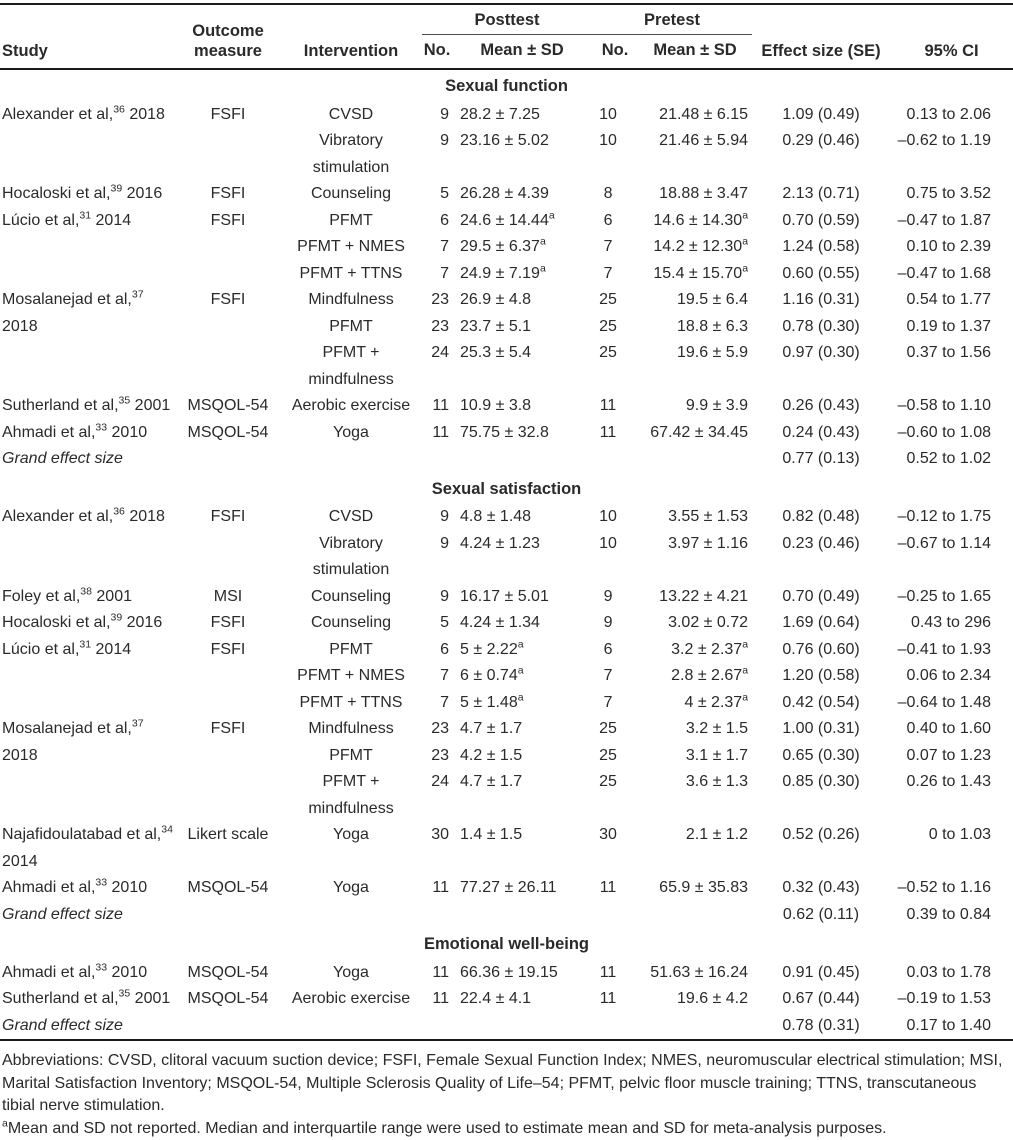  What do you see at coordinates (351, 915) in the screenshot?
I see `intervention-cell` at bounding box center [351, 915].